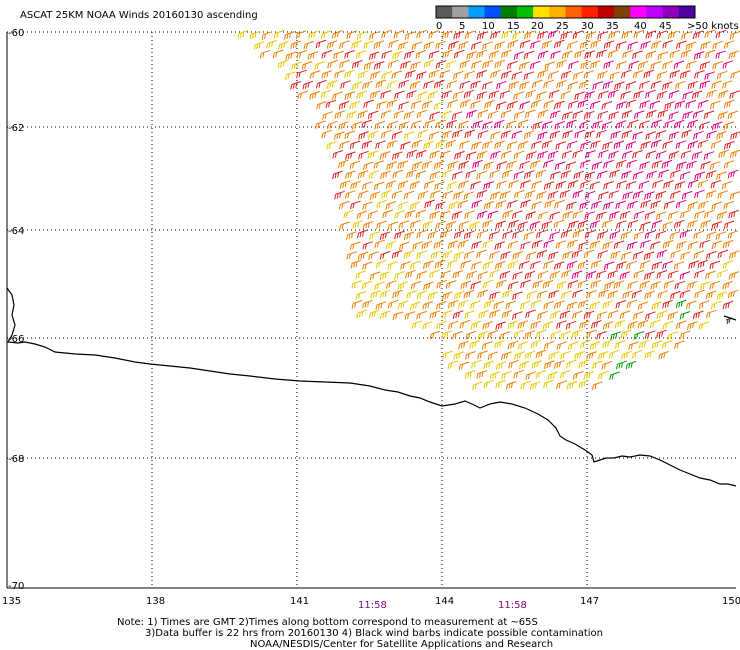  I want to click on lon-label-135: 135, so click(11, 601).